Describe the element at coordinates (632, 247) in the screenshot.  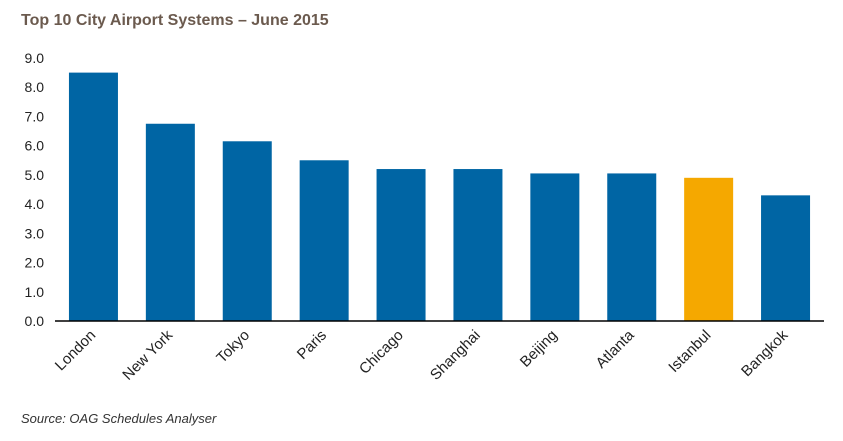
I see `bar-atlanta` at that location.